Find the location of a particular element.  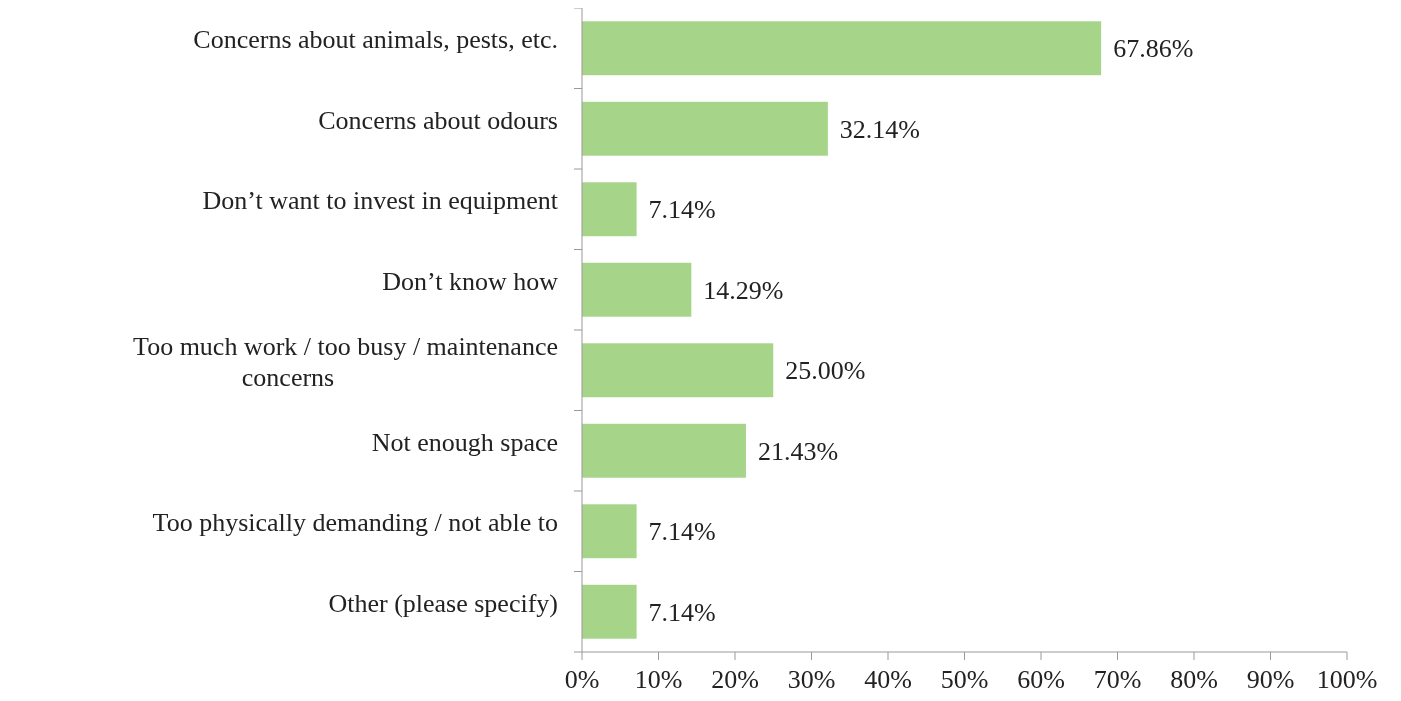

x-tick-label: 60% is located at coordinates (1041, 679).